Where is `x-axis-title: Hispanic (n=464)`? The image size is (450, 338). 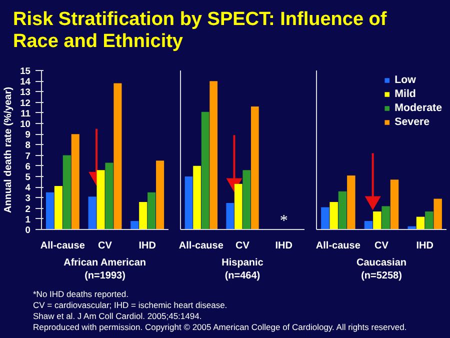
x-axis-title: Hispanic (n=464) is located at coordinates (243, 270).